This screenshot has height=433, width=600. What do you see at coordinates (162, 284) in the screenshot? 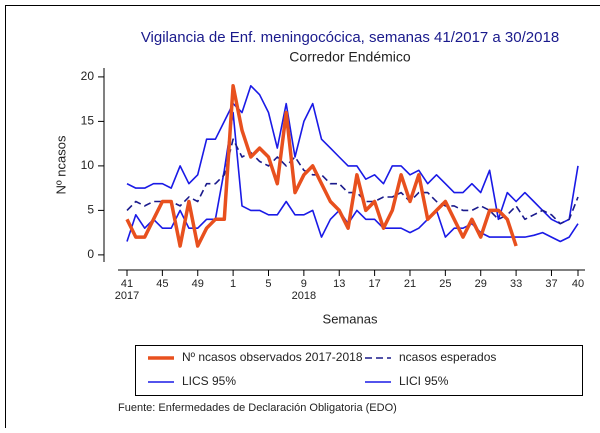
I see `x-tick-label: 45` at bounding box center [162, 284].